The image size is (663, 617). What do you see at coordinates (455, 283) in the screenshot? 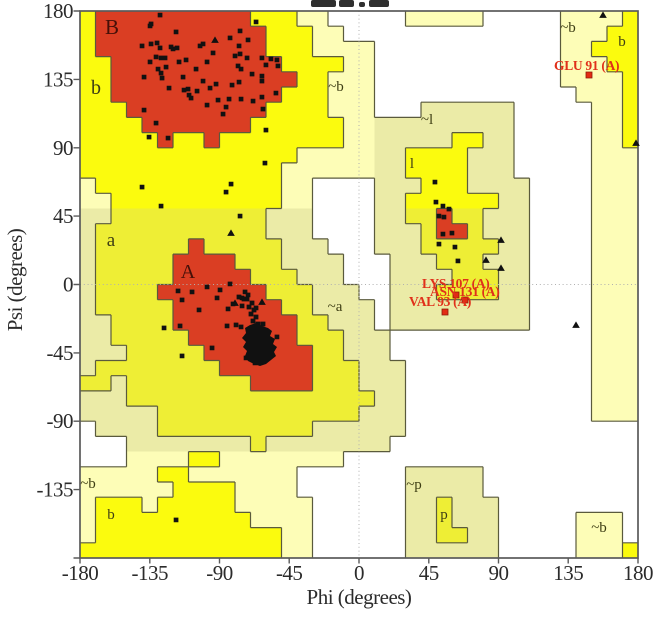
I see `svg-text: LYS 107 (A)` at bounding box center [455, 283].